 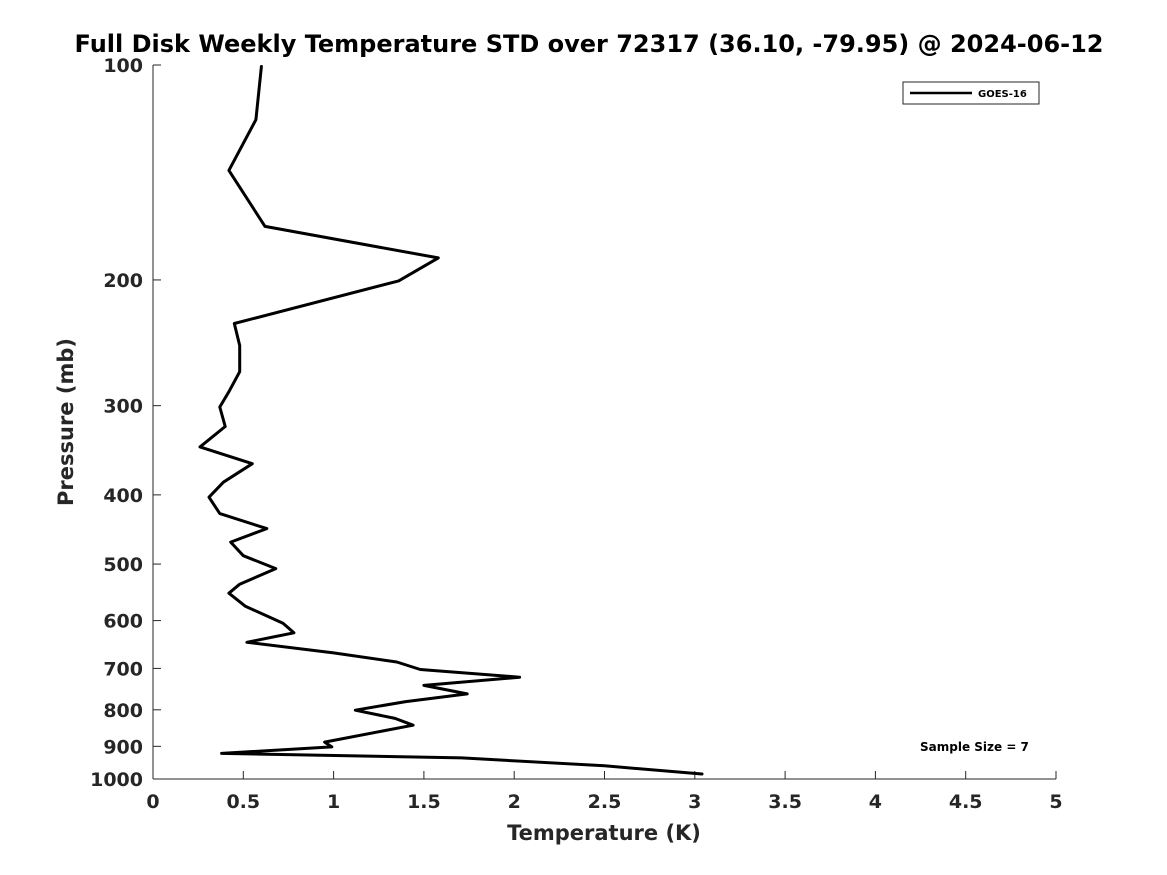 I want to click on x-tick-label: 4, so click(x=875, y=802).